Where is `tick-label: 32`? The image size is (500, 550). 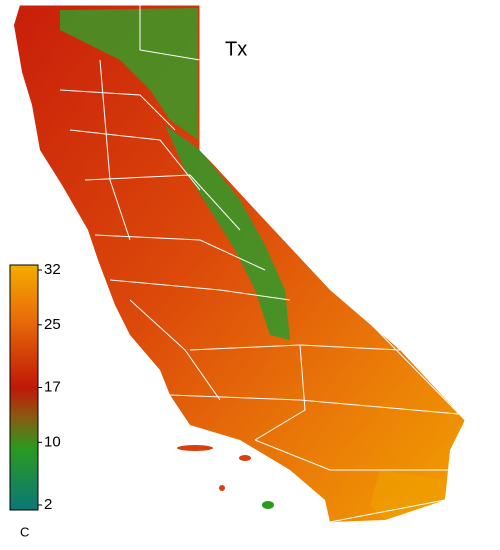 tick-label: 32 is located at coordinates (52, 269).